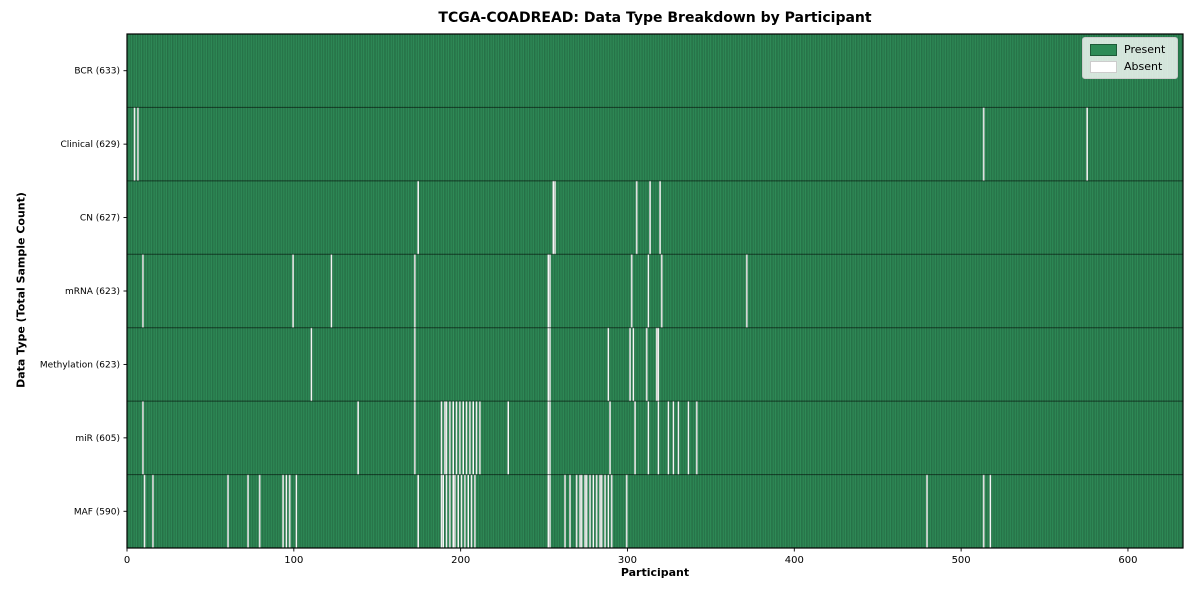 The image size is (1200, 600). I want to click on legend-label-present: Present, so click(1145, 49).